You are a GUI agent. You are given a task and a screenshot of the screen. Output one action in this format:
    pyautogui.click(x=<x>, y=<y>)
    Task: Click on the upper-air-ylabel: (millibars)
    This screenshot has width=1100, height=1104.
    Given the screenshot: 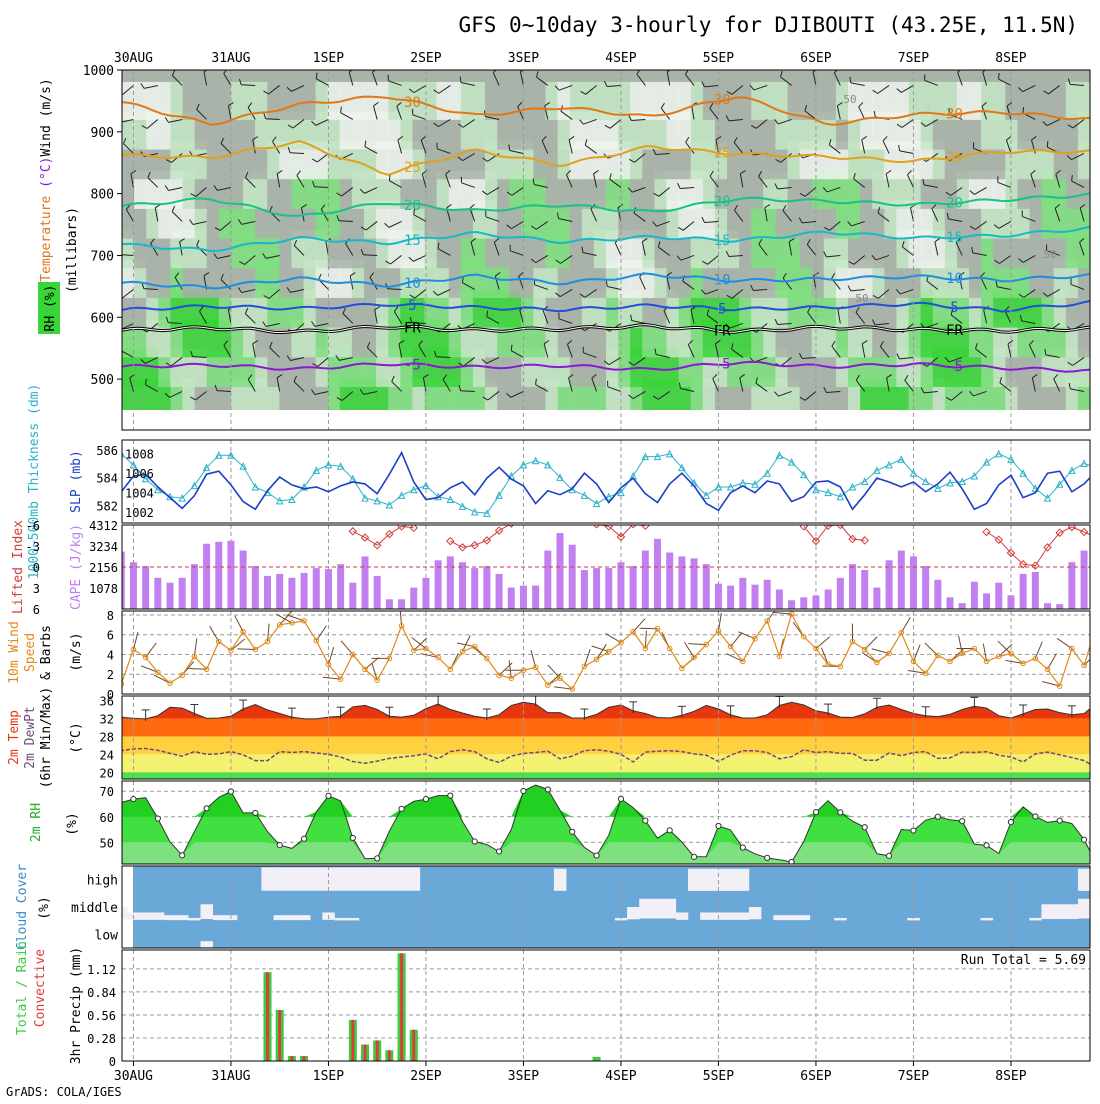 What is the action you would take?
    pyautogui.click(x=72, y=250)
    